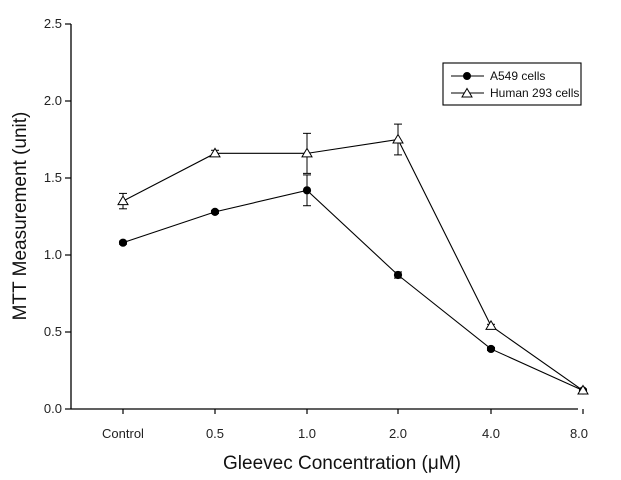 This screenshot has width=621, height=480. Describe the element at coordinates (398, 433) in the screenshot. I see `x-tick-label: 2.0` at that location.